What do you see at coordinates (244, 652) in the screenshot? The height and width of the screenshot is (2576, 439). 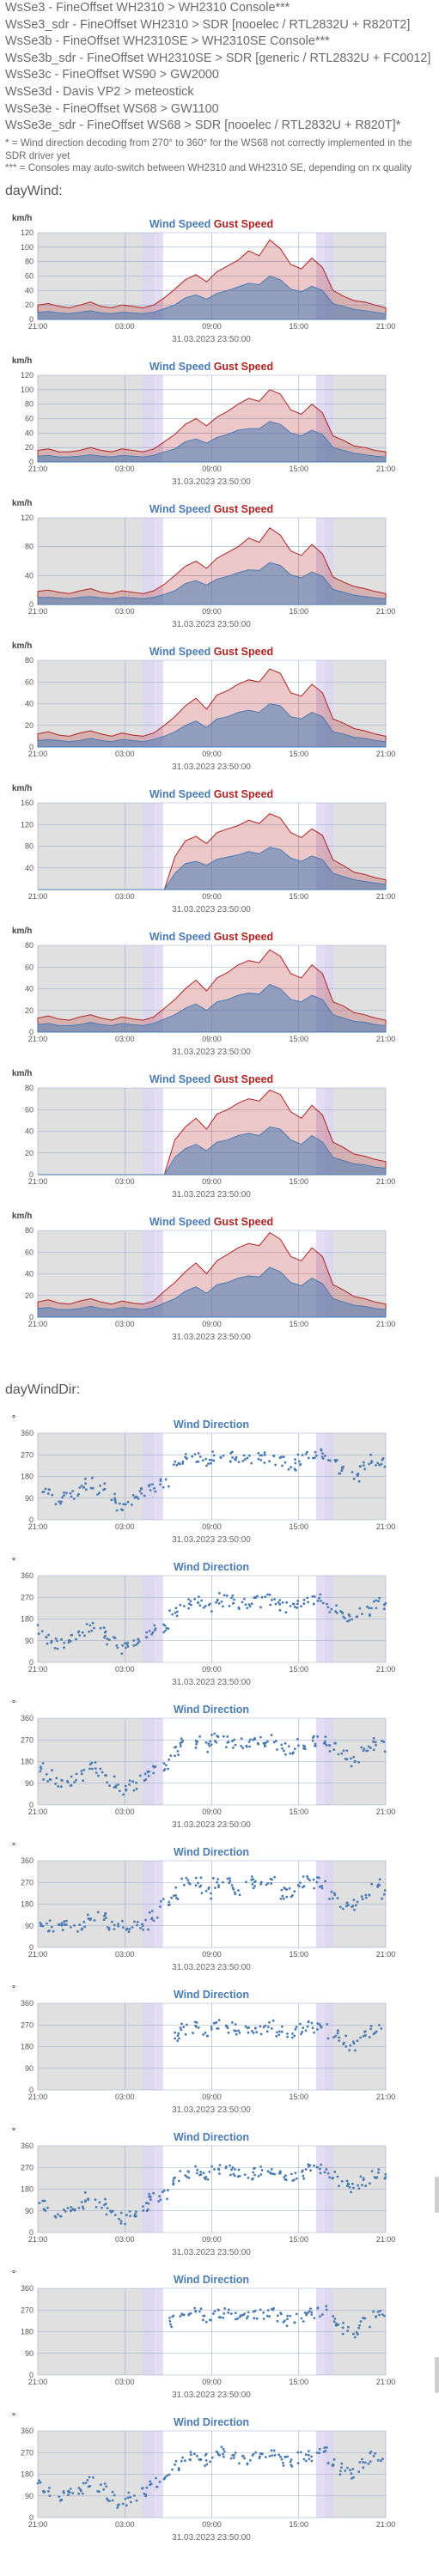 I see `title-gust-speed: Gust Speed` at bounding box center [244, 652].